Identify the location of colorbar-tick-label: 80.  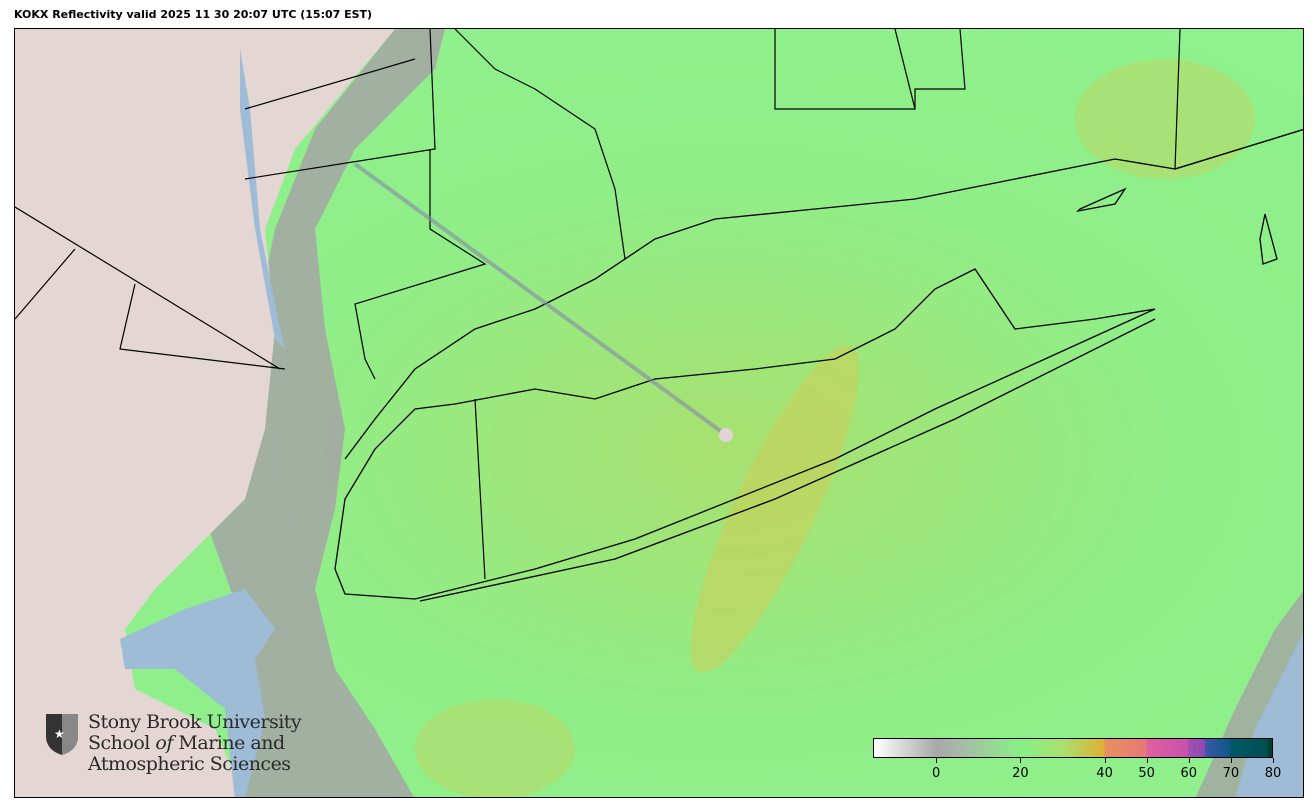
(1273, 773).